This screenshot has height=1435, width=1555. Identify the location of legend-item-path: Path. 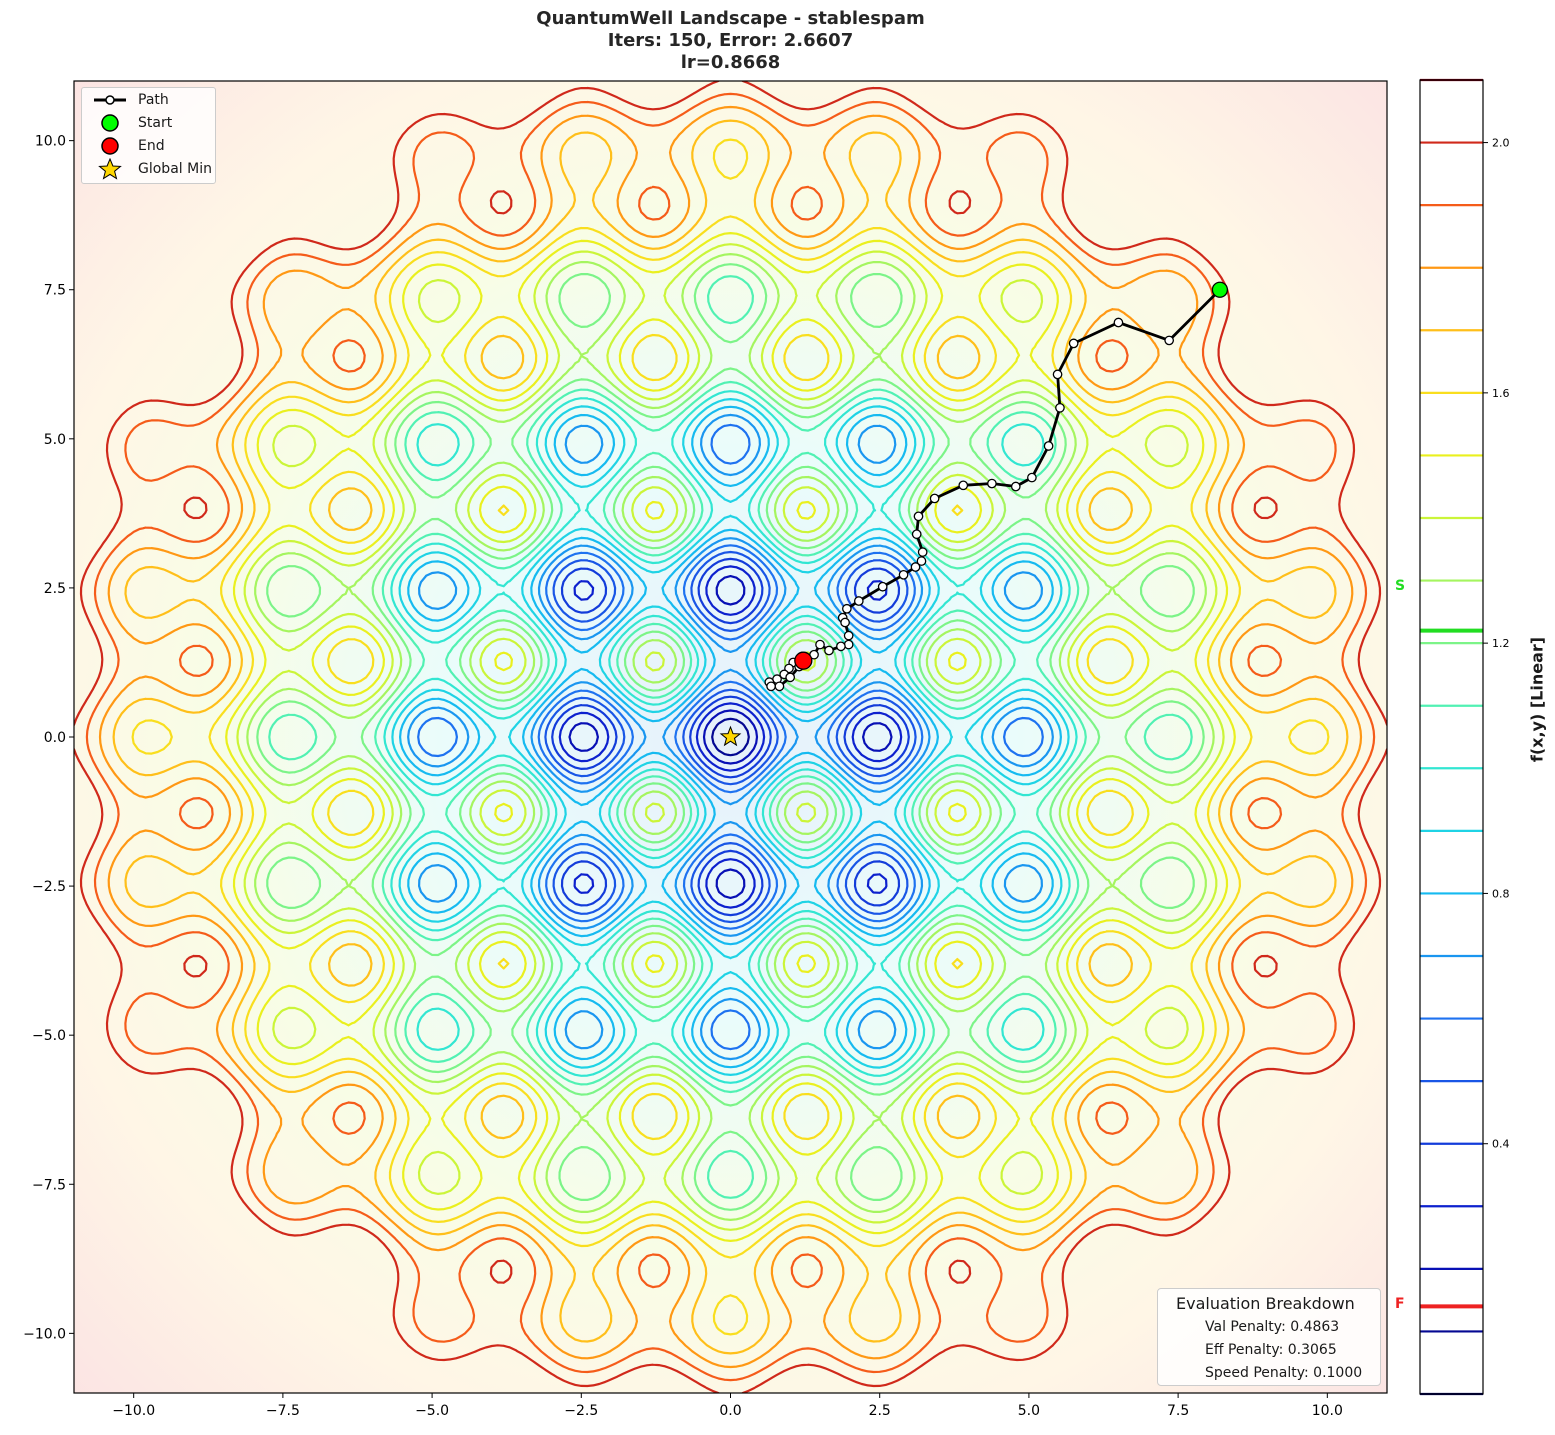
(129, 100).